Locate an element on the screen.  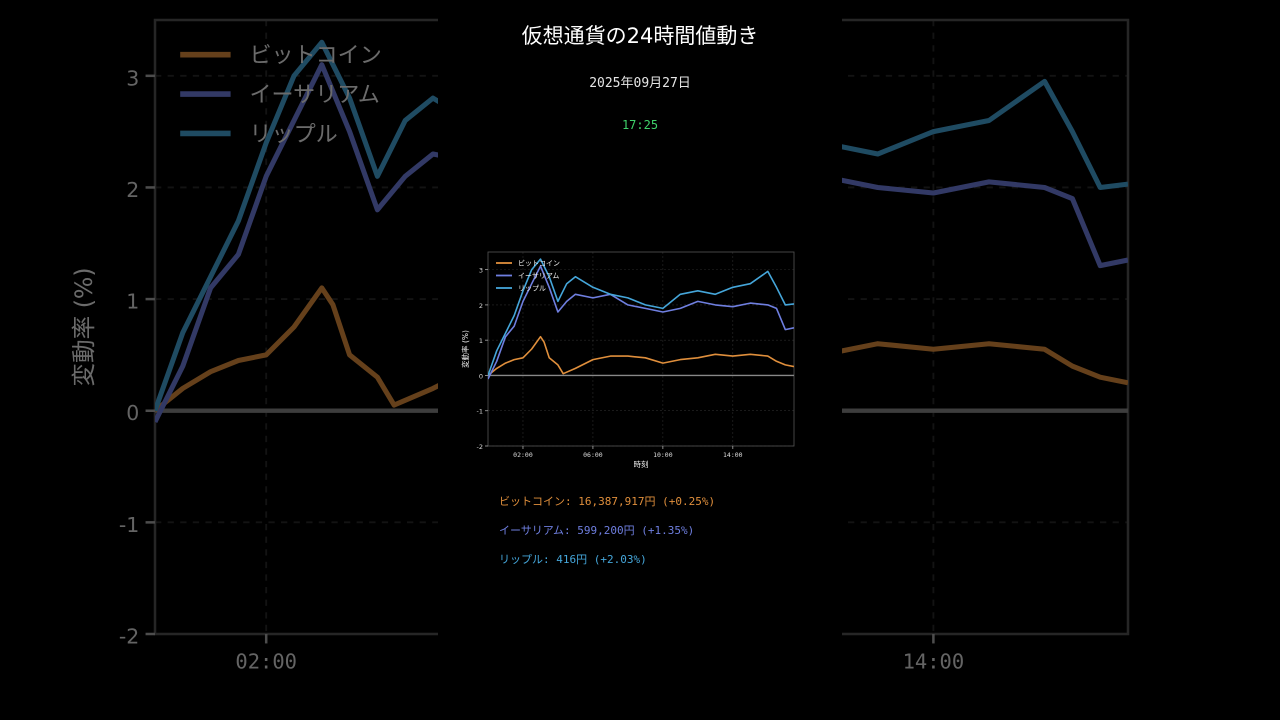
price-row-xrp: リップル: 416円 (+2.03%) is located at coordinates (573, 559).